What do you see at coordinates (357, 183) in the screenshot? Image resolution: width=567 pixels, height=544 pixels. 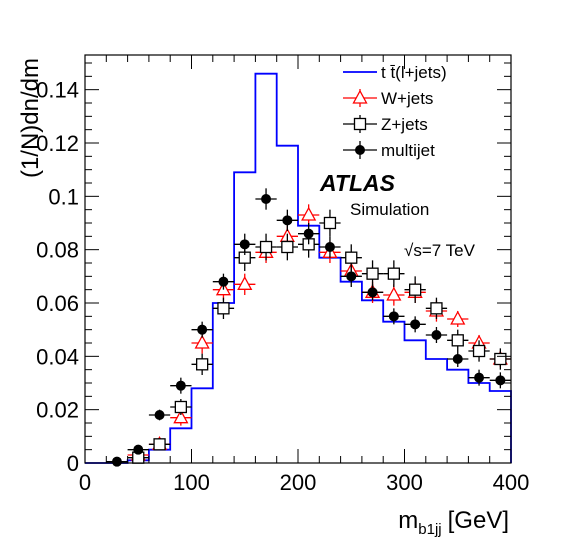 I see `atlas-label: ATLAS` at bounding box center [357, 183].